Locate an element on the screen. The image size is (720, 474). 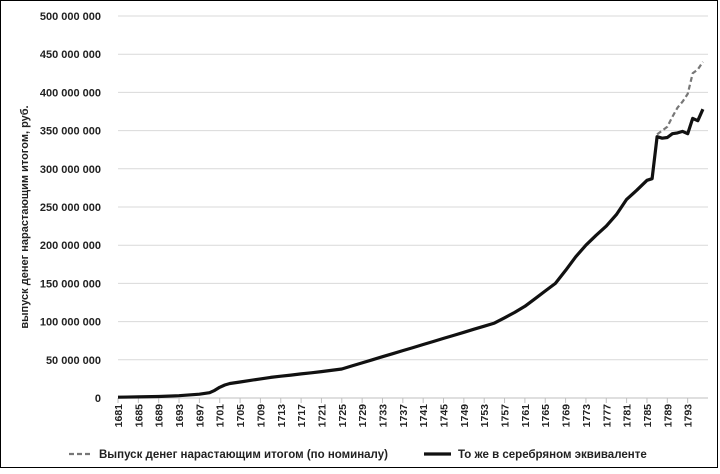
x-tick-label: 1733 is located at coordinates (383, 416).